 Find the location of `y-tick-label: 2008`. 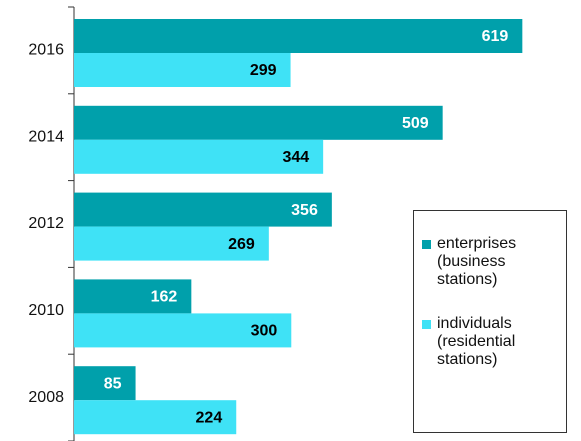

y-tick-label: 2008 is located at coordinates (46, 397).